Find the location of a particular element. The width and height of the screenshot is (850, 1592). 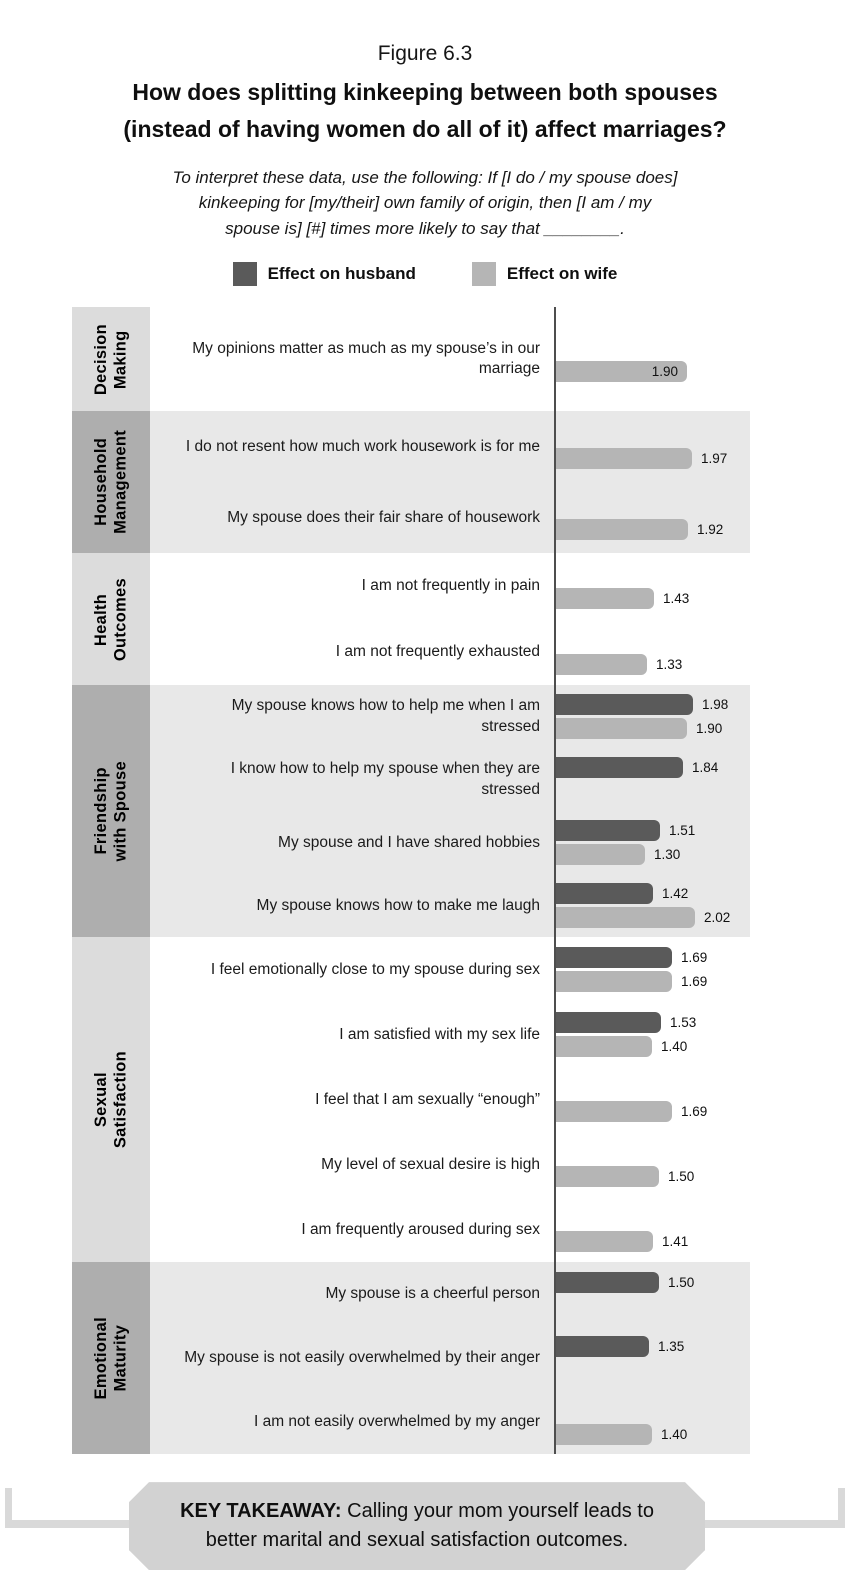

item-bars: 1.98 1.90 is located at coordinates (652, 717).